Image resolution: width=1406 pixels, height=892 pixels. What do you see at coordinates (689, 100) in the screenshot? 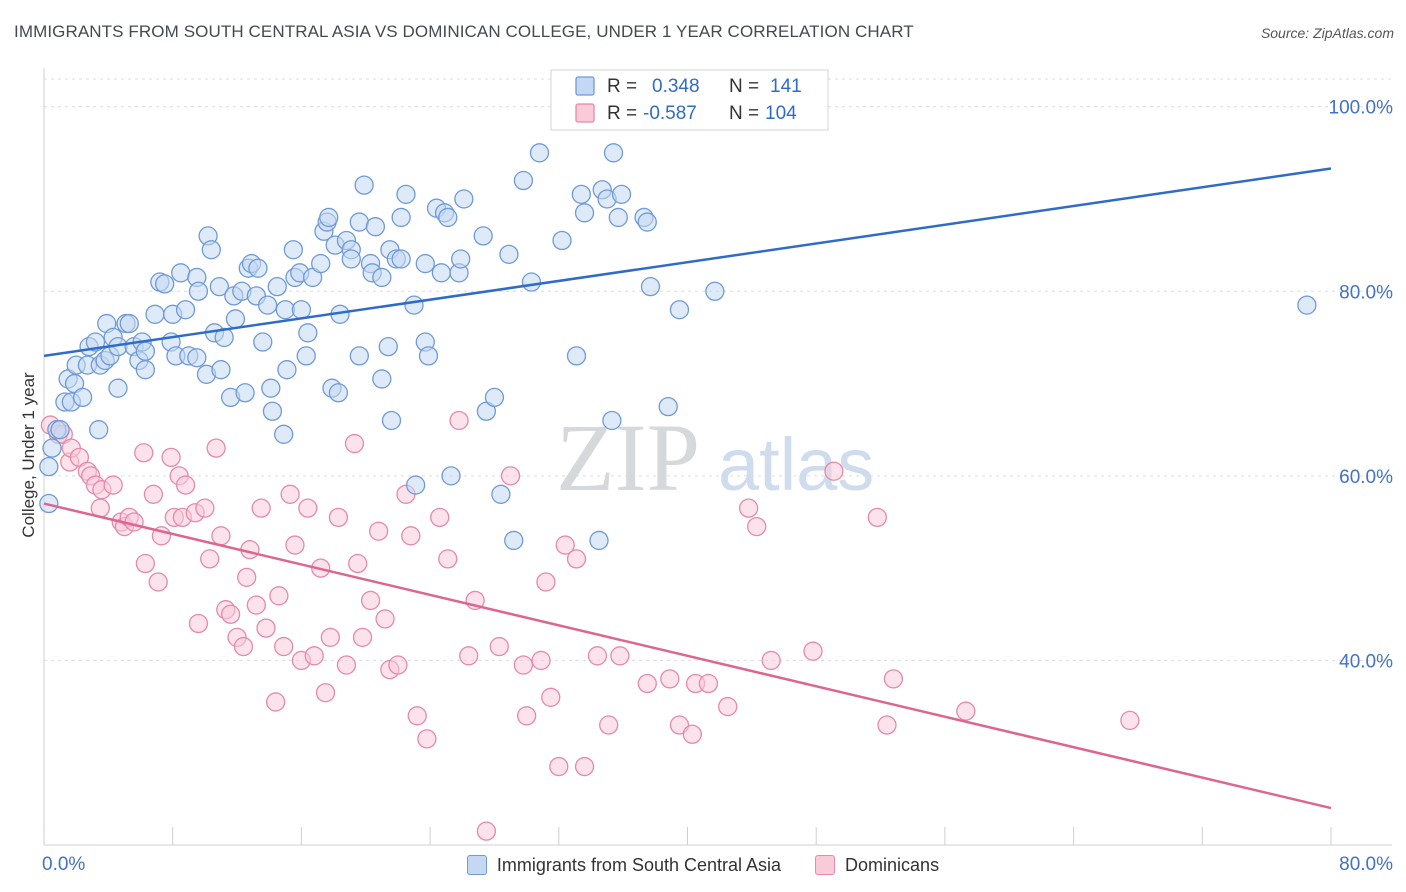
I see `legend-box` at bounding box center [689, 100].